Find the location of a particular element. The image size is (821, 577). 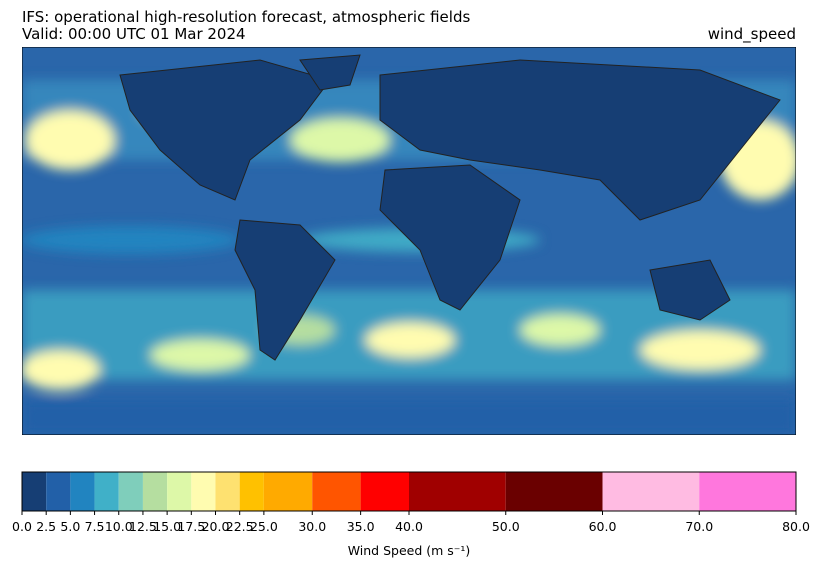

tick-label: 17.5 is located at coordinates (191, 526).